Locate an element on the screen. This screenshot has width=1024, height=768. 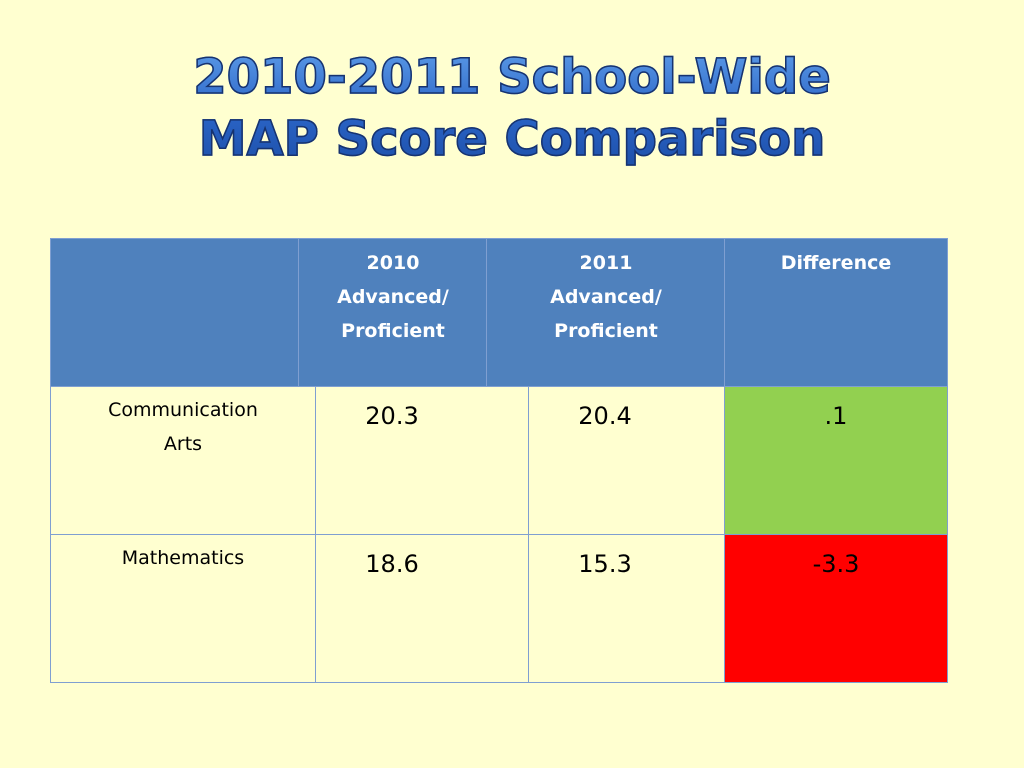
table-border-right is located at coordinates (947, 460).